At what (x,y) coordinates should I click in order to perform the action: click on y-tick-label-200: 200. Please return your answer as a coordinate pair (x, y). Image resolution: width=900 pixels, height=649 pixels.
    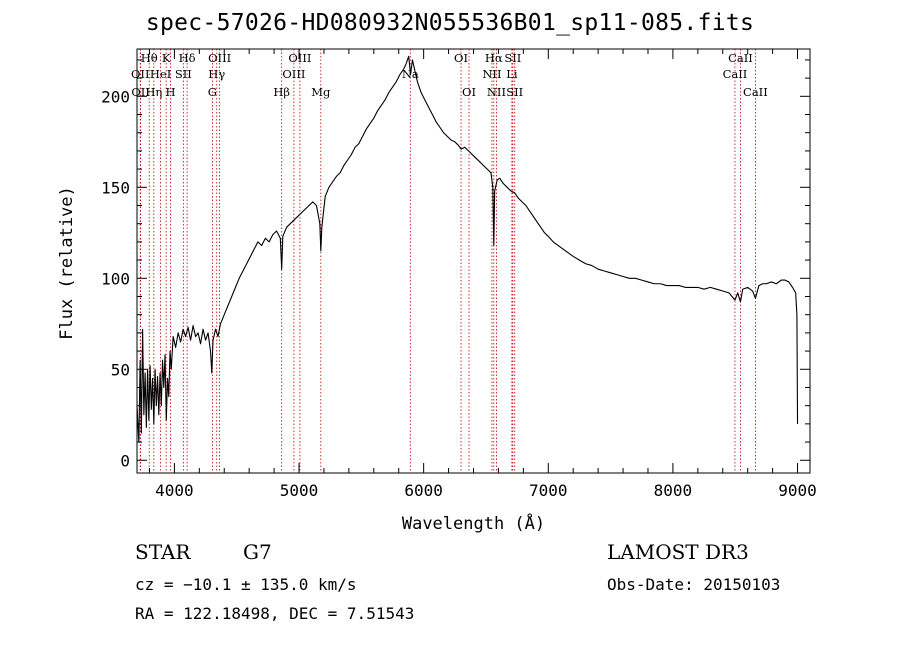
    Looking at the image, I should click on (115, 96).